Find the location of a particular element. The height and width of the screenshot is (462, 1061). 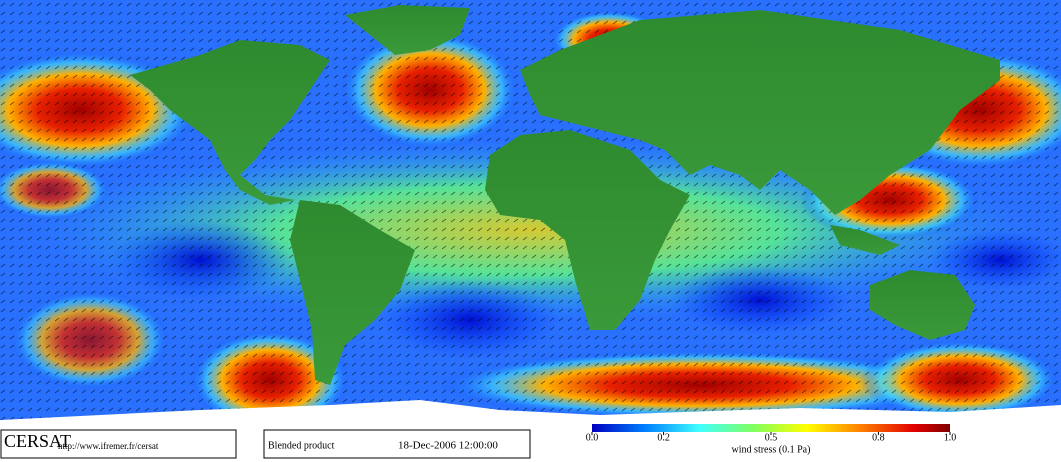

colorbar is located at coordinates (771, 428).